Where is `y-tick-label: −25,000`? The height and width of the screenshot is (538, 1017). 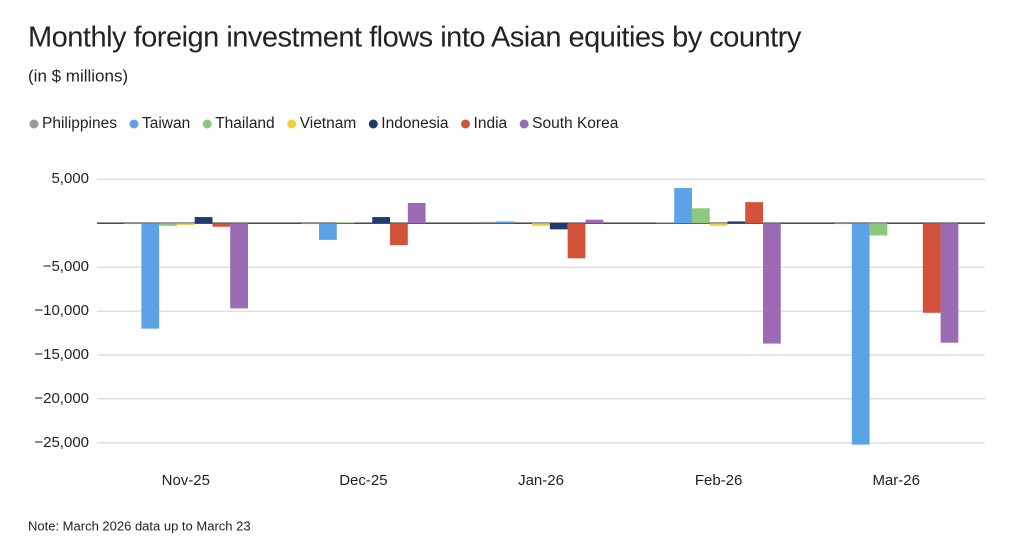 y-tick-label: −25,000 is located at coordinates (61, 442).